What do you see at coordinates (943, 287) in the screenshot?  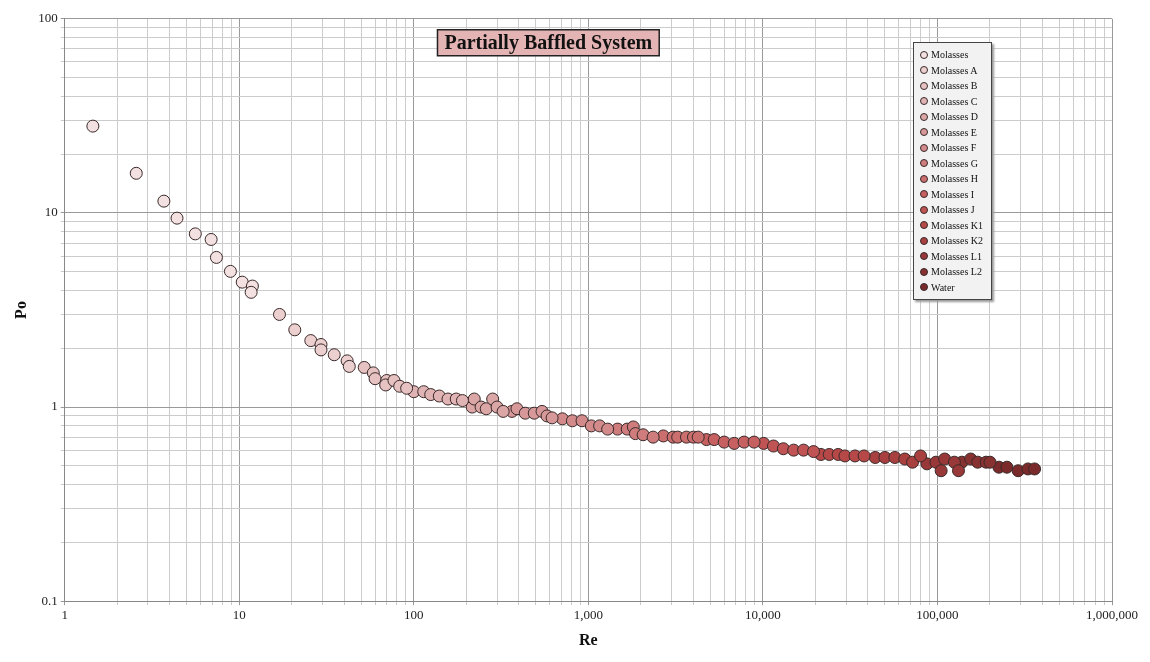 I see `legend-label: Water` at bounding box center [943, 287].